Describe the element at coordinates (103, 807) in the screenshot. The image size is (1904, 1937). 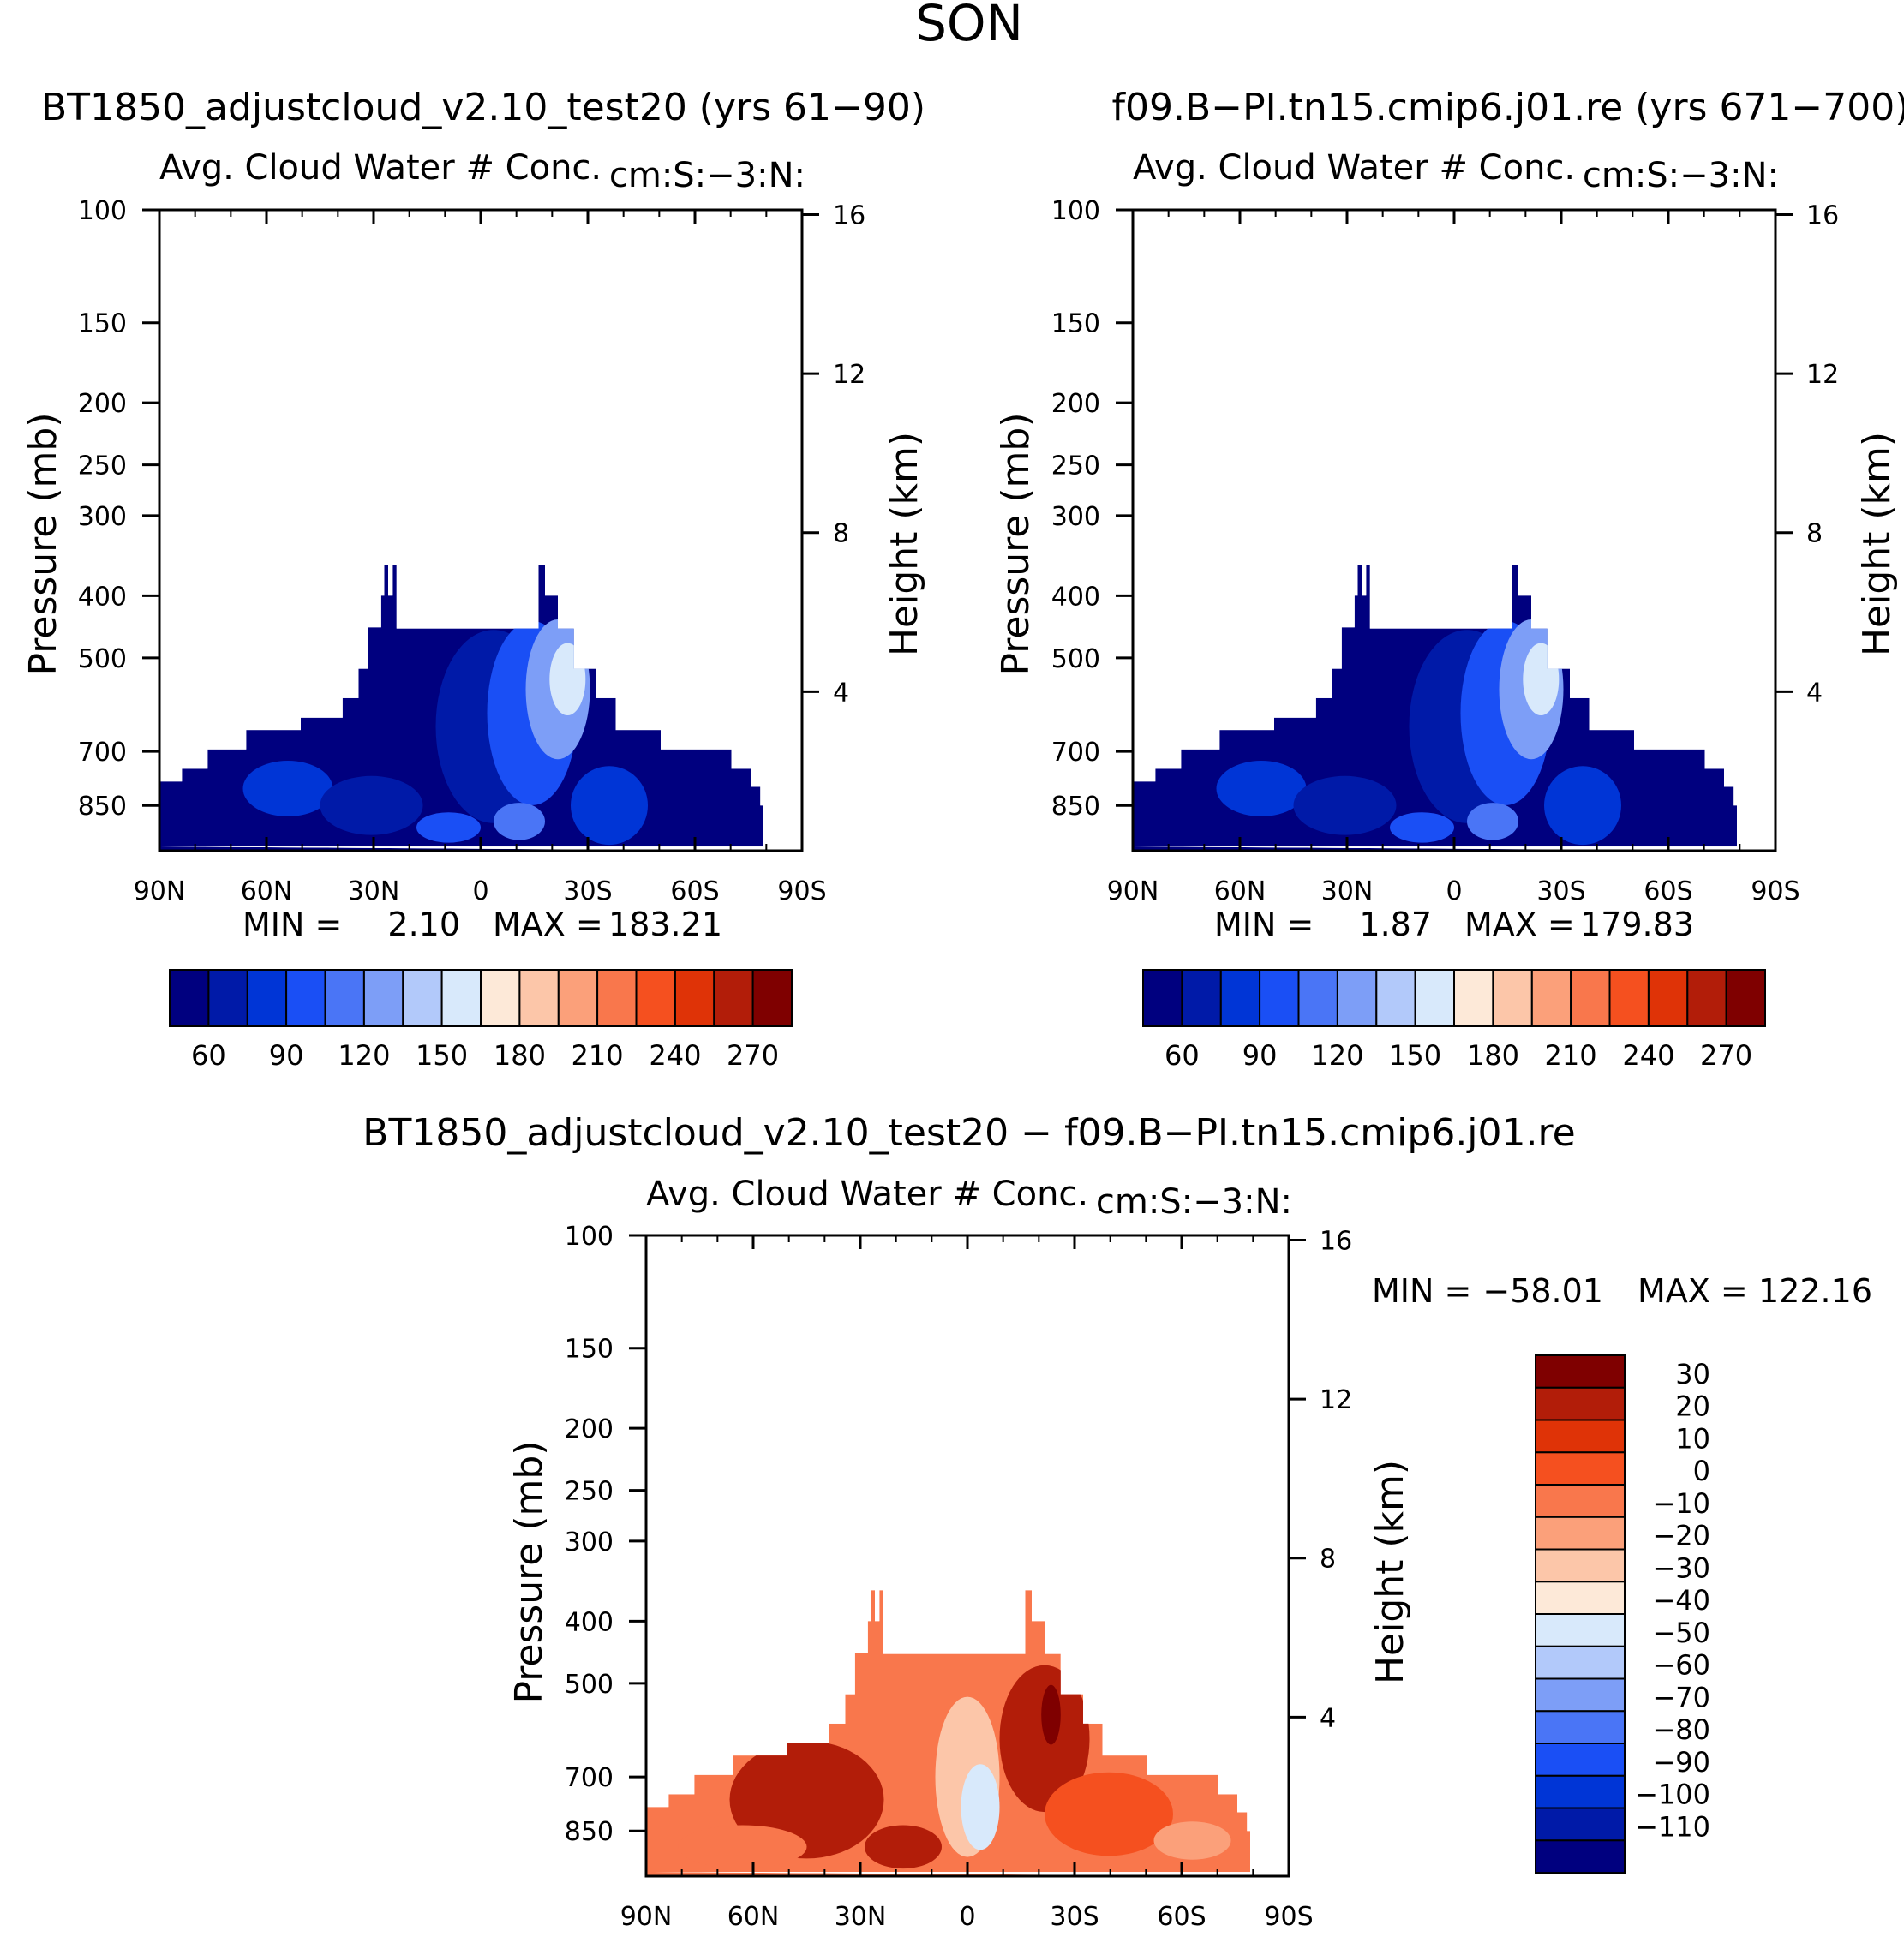
I see `y-tick-label: 850` at that location.